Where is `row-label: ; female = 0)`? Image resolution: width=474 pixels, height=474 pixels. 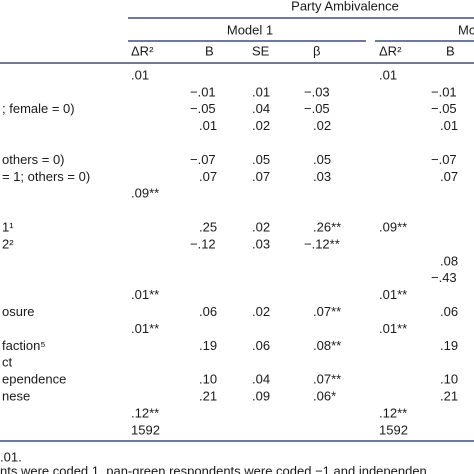 row-label: ; female = 0) is located at coordinates (38, 108).